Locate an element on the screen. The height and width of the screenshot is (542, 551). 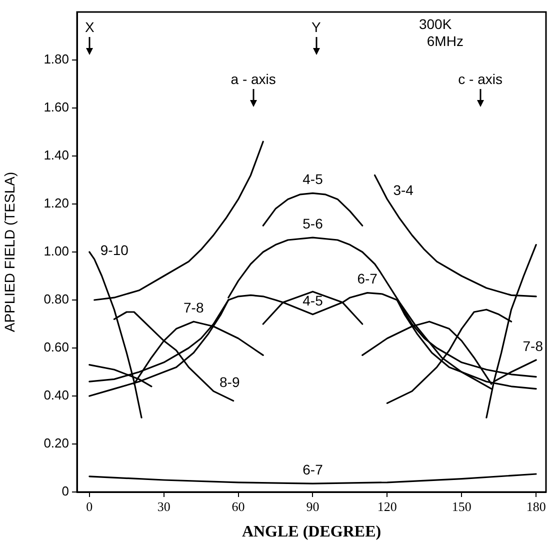
x-tick-label: 120 is located at coordinates (387, 506).